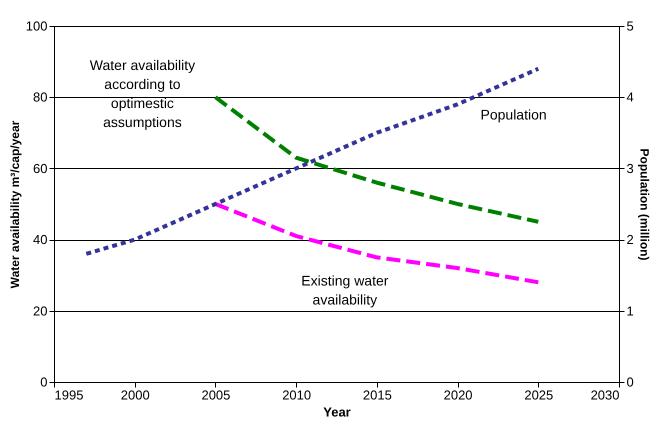 The image size is (672, 436). Describe the element at coordinates (297, 395) in the screenshot. I see `x-tick-label: 2010` at that location.